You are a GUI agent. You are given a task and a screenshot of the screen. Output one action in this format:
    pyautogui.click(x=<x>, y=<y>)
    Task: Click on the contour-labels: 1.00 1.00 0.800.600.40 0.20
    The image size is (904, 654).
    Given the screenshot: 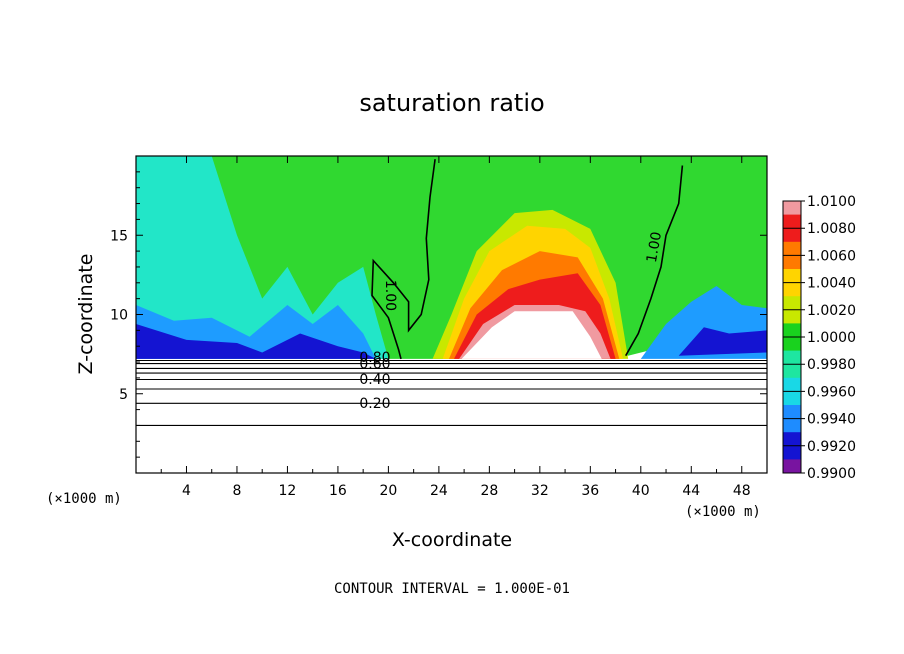 What is the action you would take?
    pyautogui.click(x=512, y=321)
    